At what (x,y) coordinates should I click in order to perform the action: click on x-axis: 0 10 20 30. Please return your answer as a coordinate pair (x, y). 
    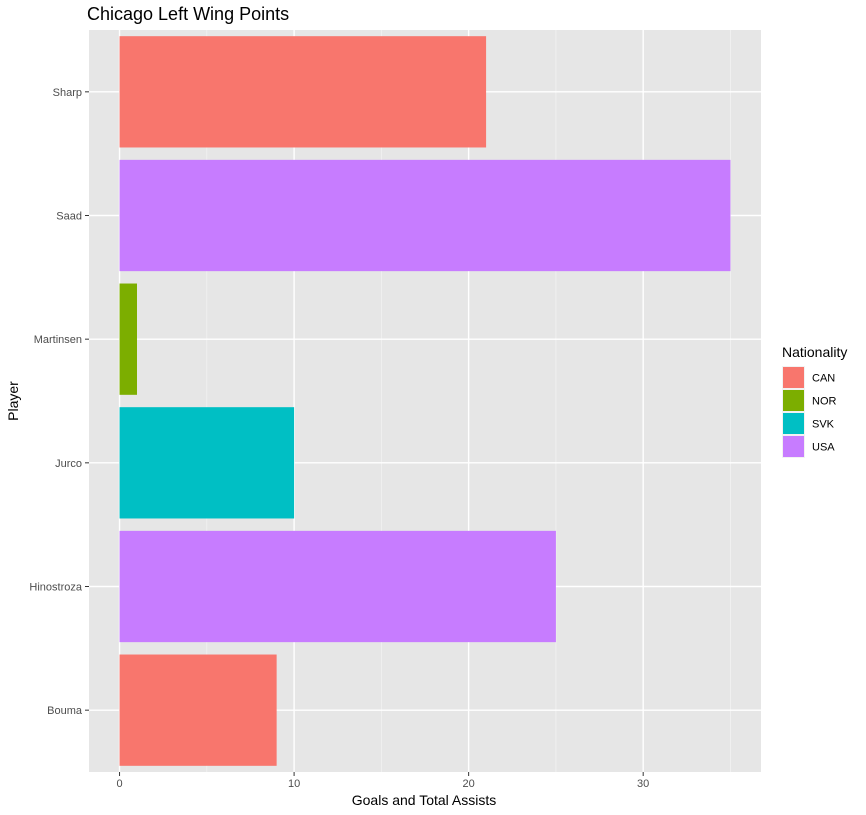
    Looking at the image, I should click on (382, 781).